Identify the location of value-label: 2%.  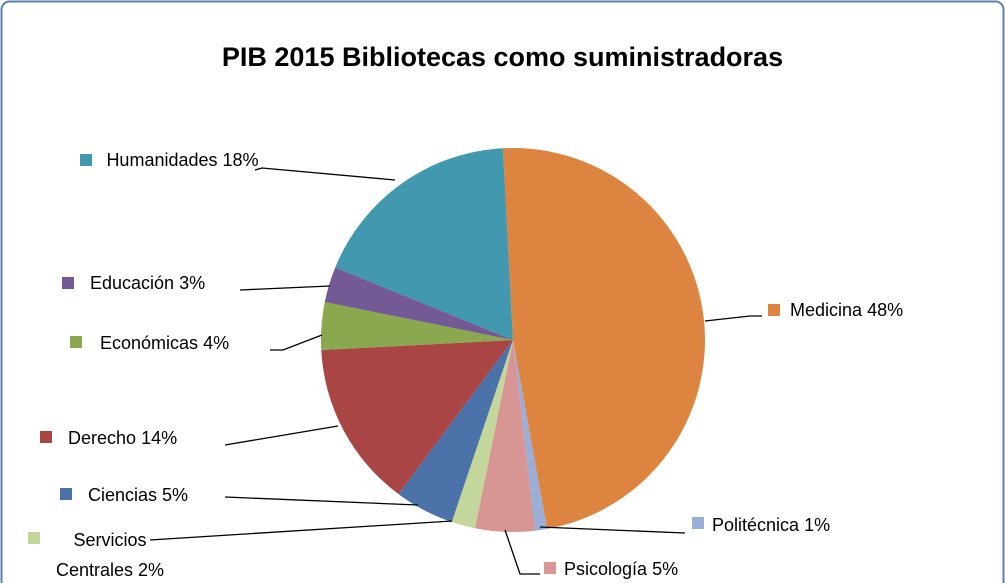
(151, 570).